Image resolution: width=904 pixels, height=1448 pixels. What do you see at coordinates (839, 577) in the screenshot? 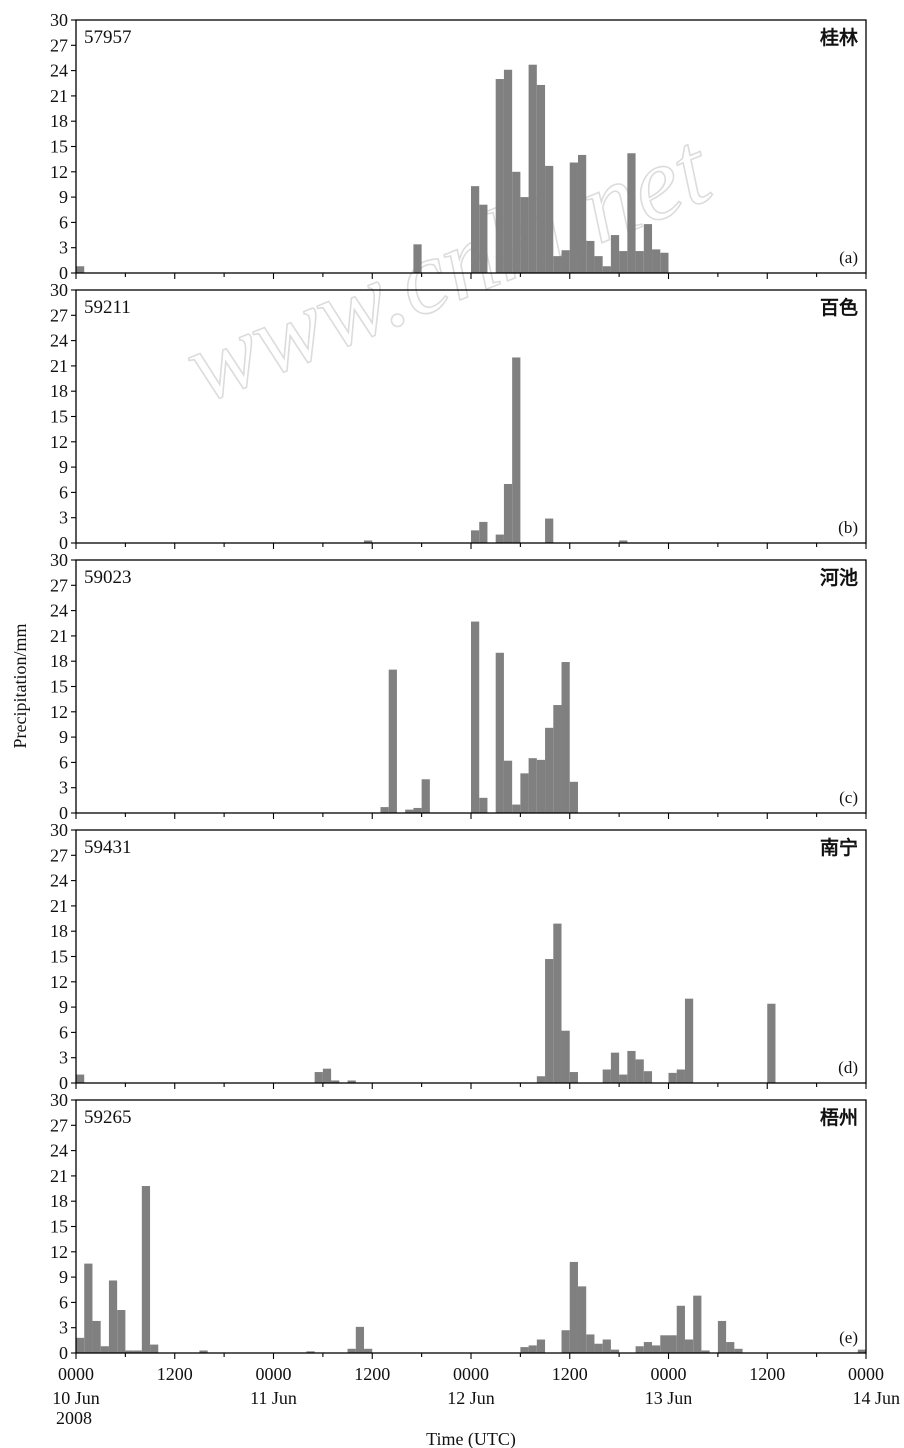
I see `station-name: 河池` at bounding box center [839, 577].